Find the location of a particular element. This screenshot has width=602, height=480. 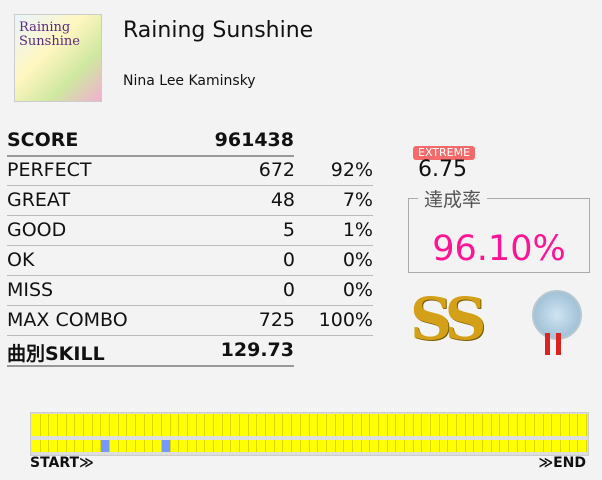

judgement-label: GREAT is located at coordinates (39, 200).